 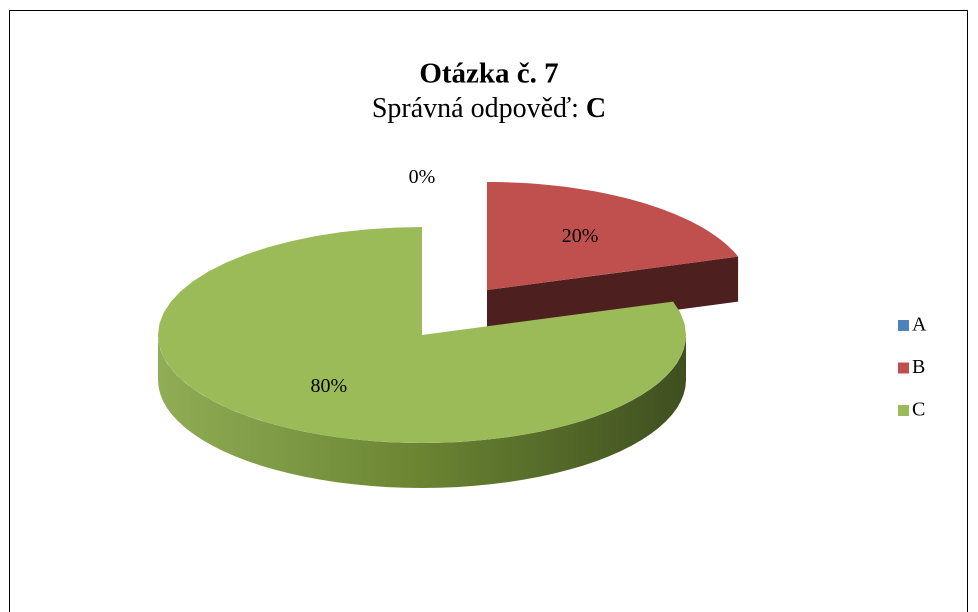 What do you see at coordinates (613, 295) in the screenshot?
I see `slice-face` at bounding box center [613, 295].